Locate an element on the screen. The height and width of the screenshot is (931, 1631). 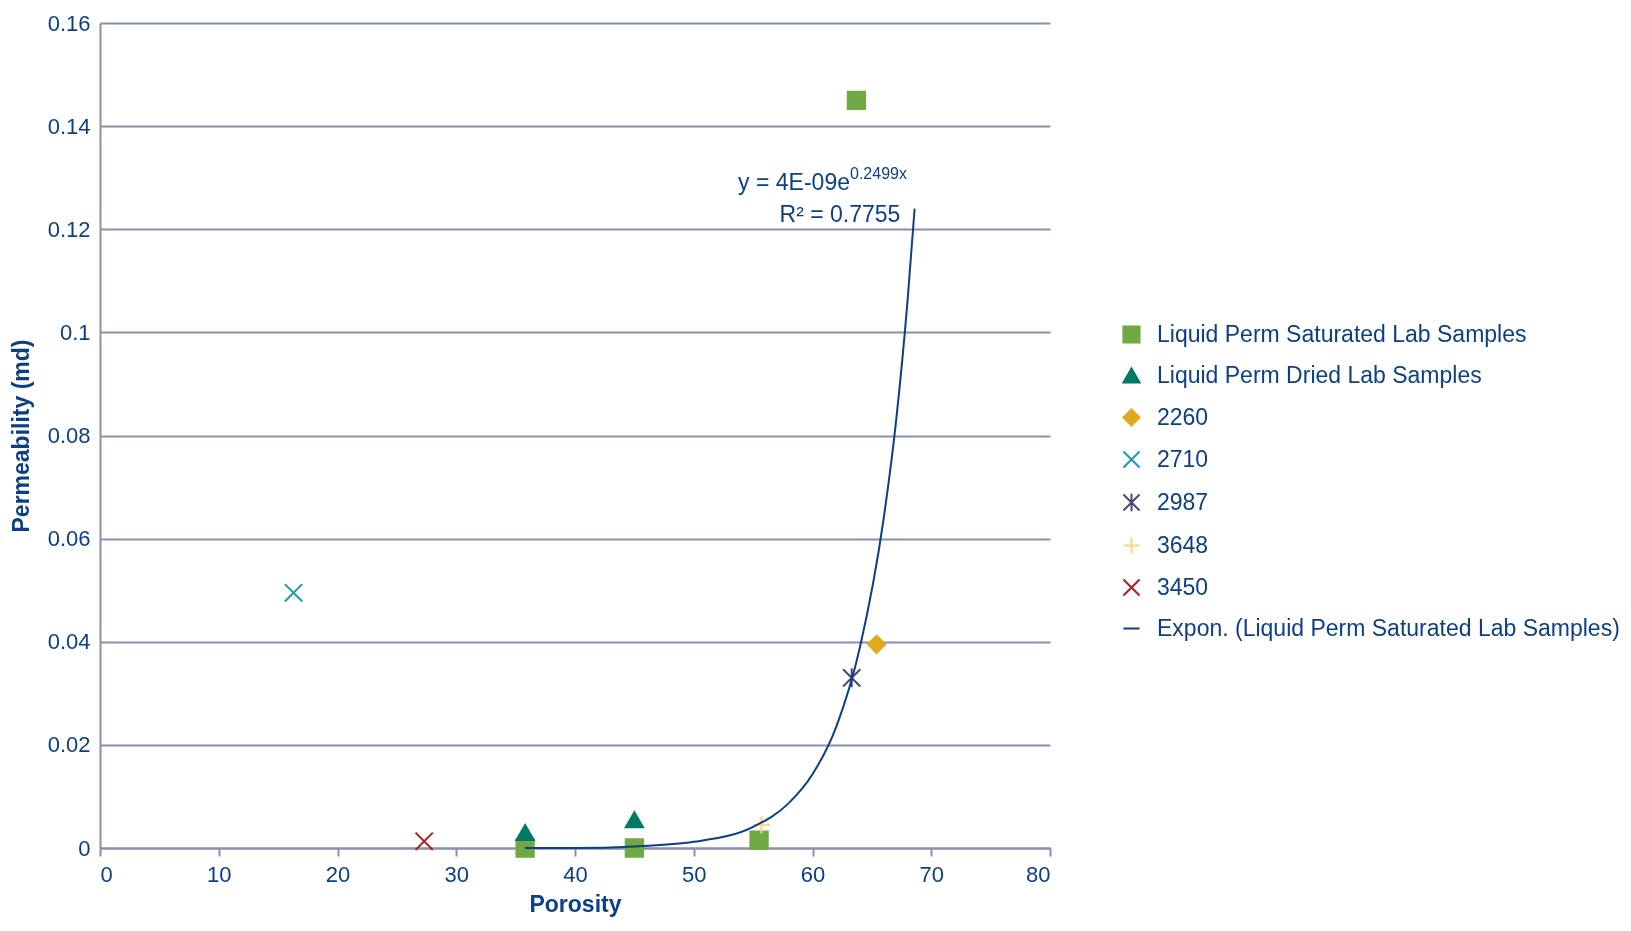
y-tick-label: 0.02 is located at coordinates (69, 745).